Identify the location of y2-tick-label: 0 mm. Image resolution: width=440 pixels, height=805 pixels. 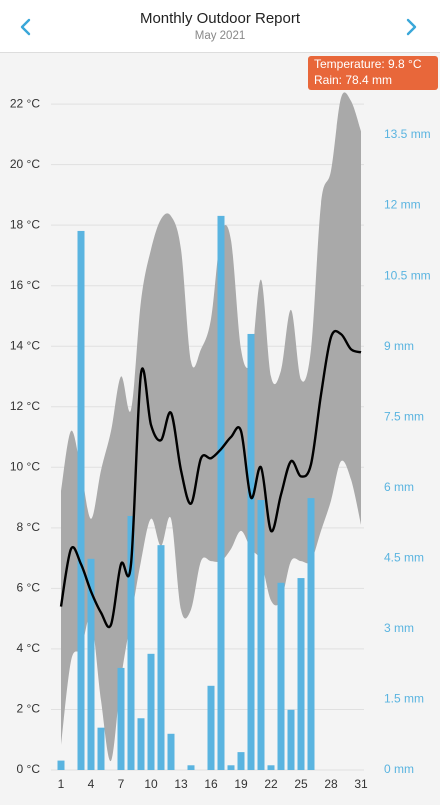
(399, 769).